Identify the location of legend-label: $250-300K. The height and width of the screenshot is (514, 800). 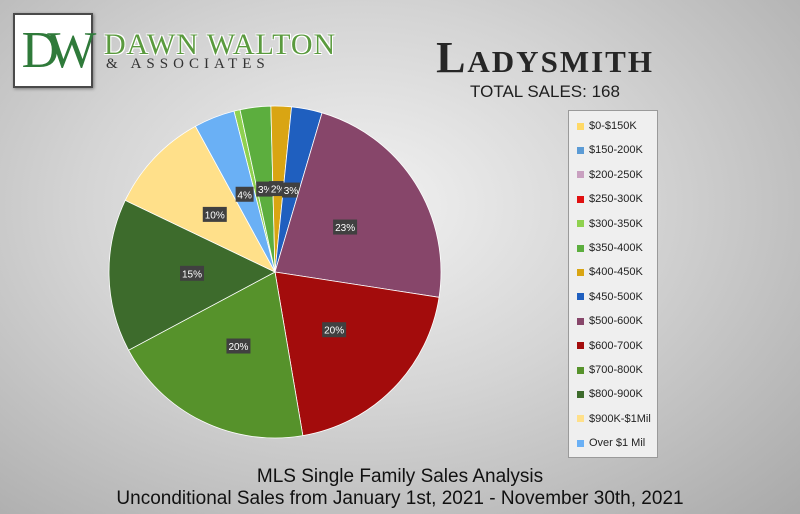
(616, 199).